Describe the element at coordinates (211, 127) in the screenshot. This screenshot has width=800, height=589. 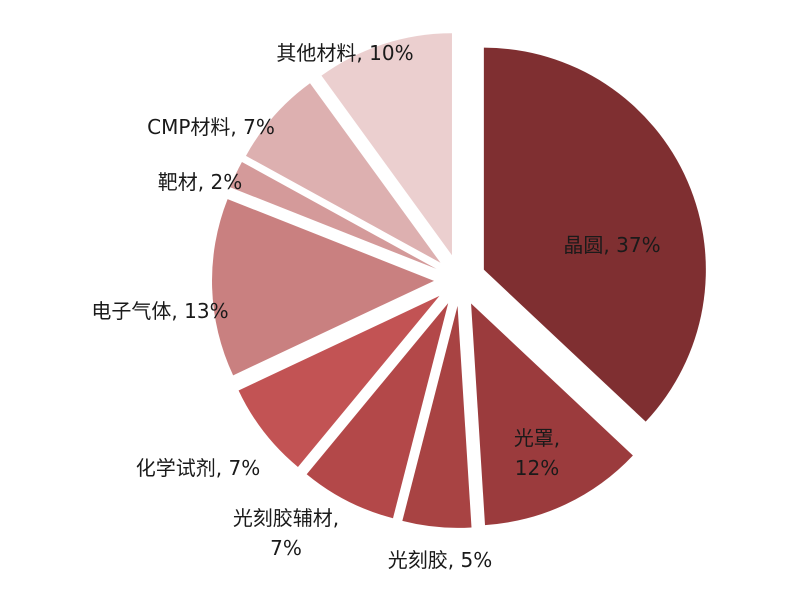
I see `slice-label-7: CMP材料, 7%` at that location.